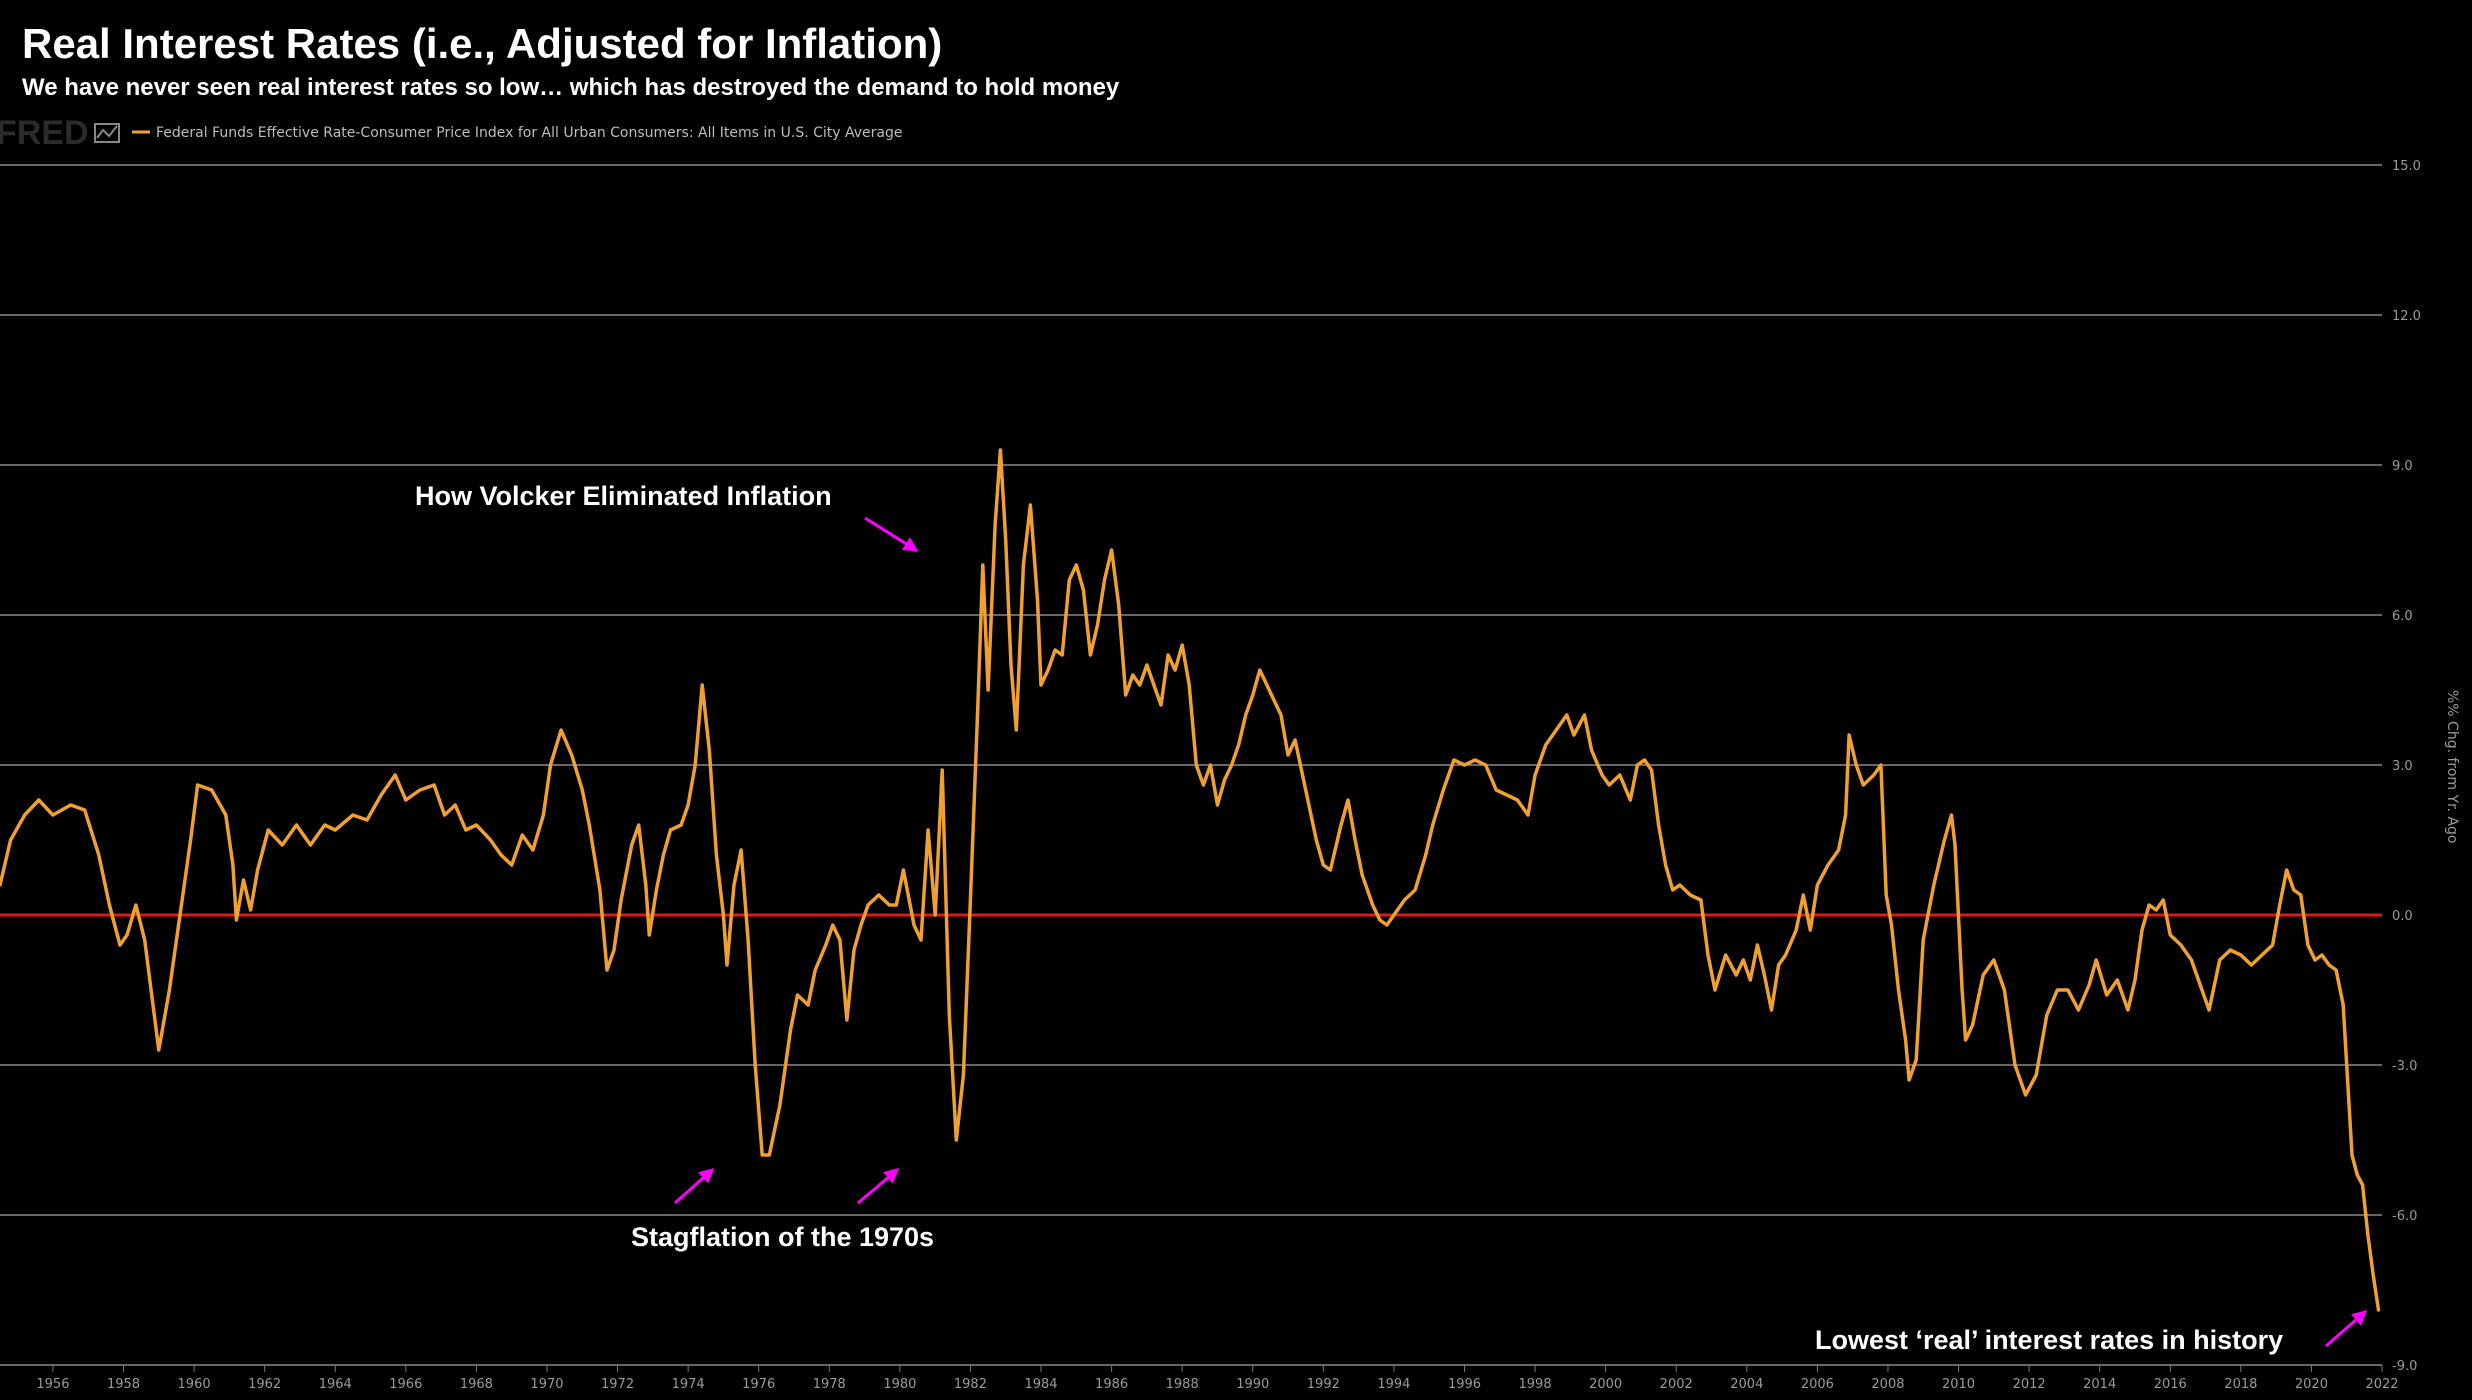 This screenshot has width=2472, height=1400. I want to click on y-axis-label: %% Chg. from Yr. Ago, so click(2452, 766).